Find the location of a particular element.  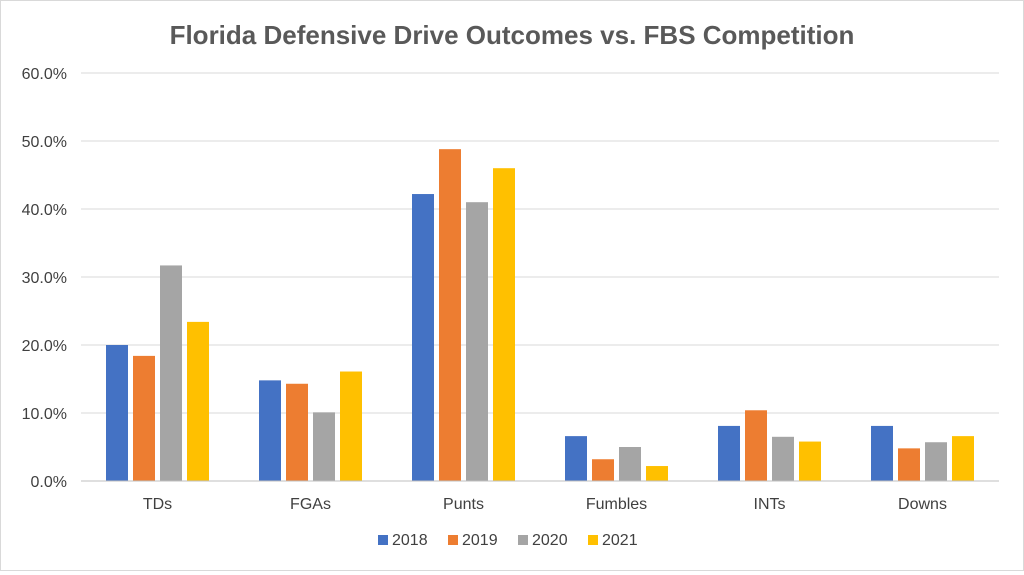

x-tick-label: TDs is located at coordinates (157, 504).